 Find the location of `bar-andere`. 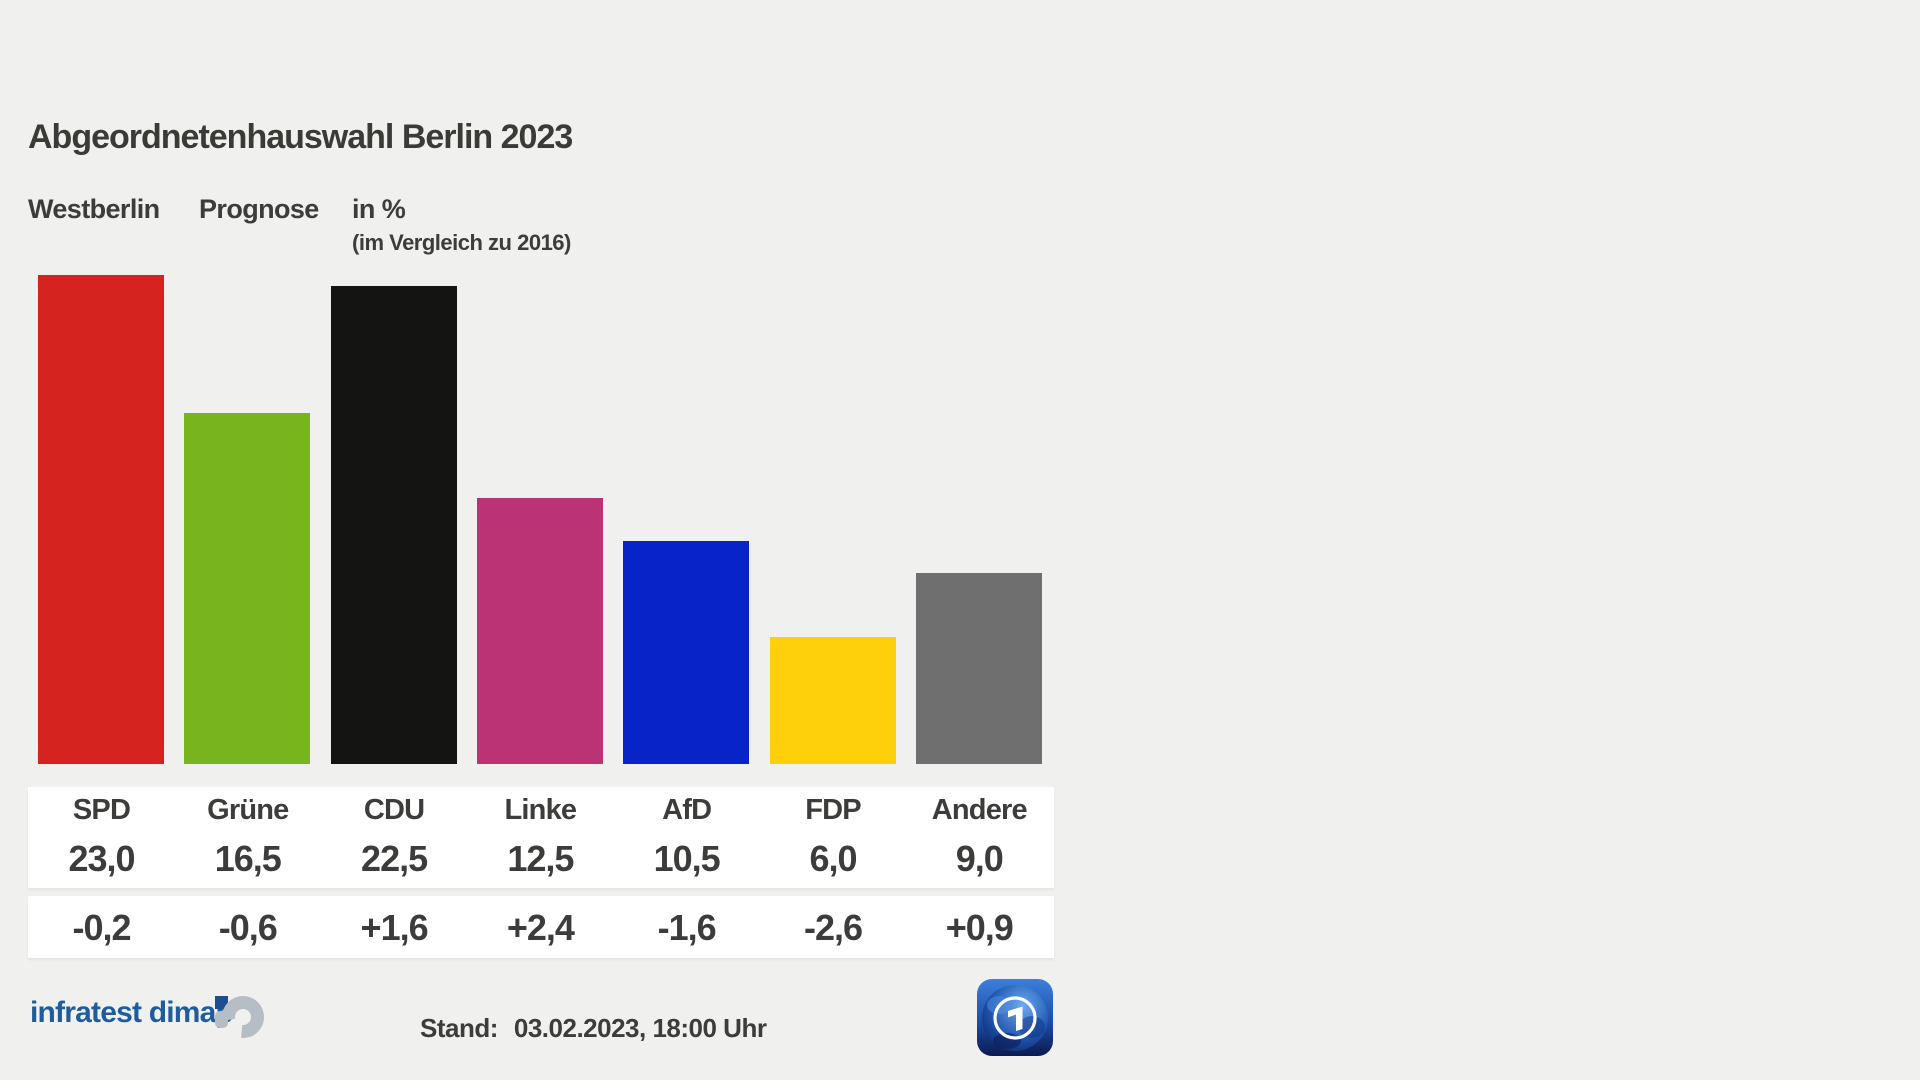

bar-andere is located at coordinates (978, 668).